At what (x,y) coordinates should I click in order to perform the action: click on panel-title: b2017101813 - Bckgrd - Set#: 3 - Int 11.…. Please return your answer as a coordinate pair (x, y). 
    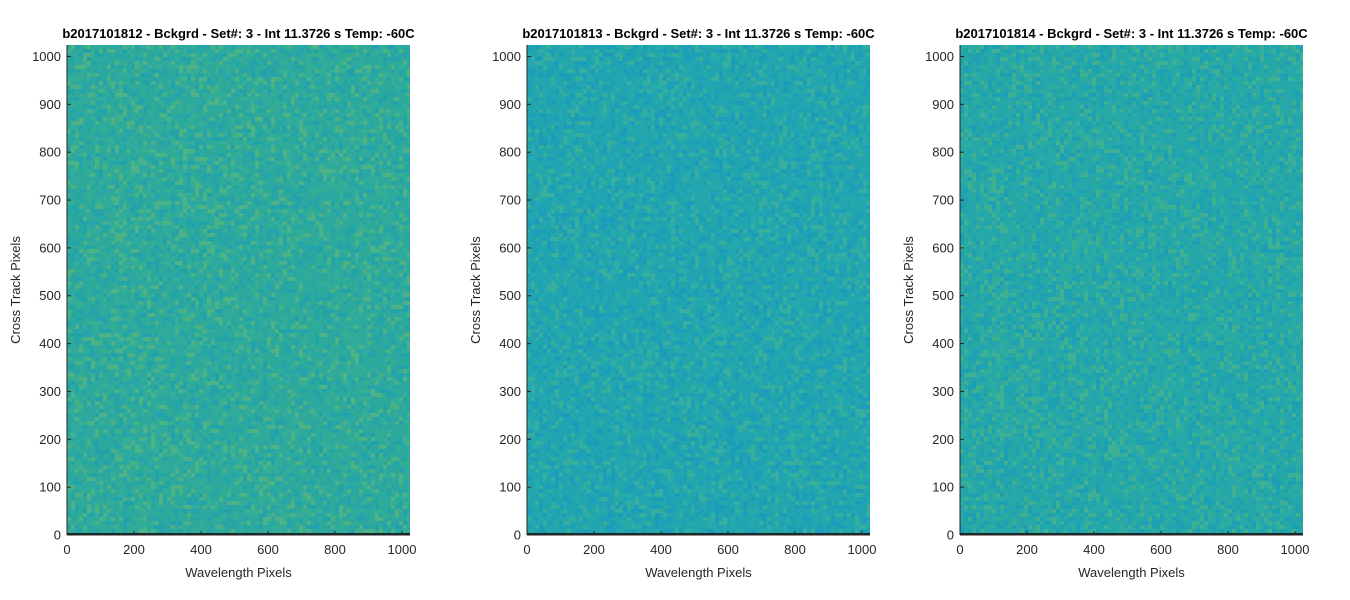
    Looking at the image, I should click on (698, 33).